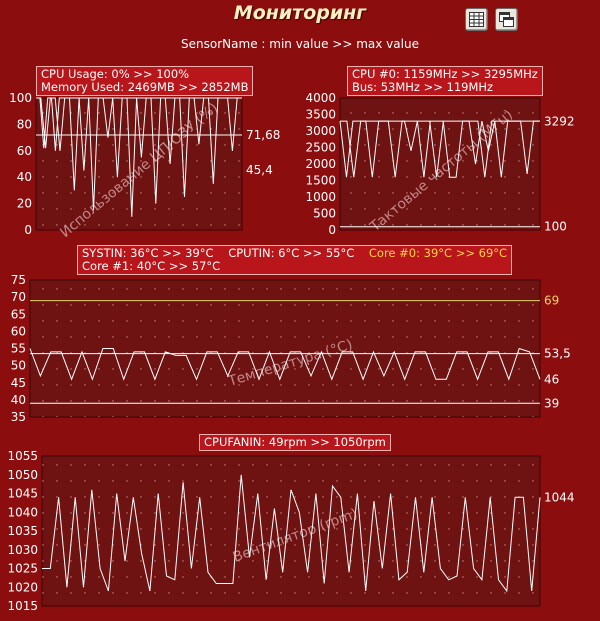 The width and height of the screenshot is (600, 621). What do you see at coordinates (18, 314) in the screenshot?
I see `temp-ytick-label: 65` at bounding box center [18, 314].